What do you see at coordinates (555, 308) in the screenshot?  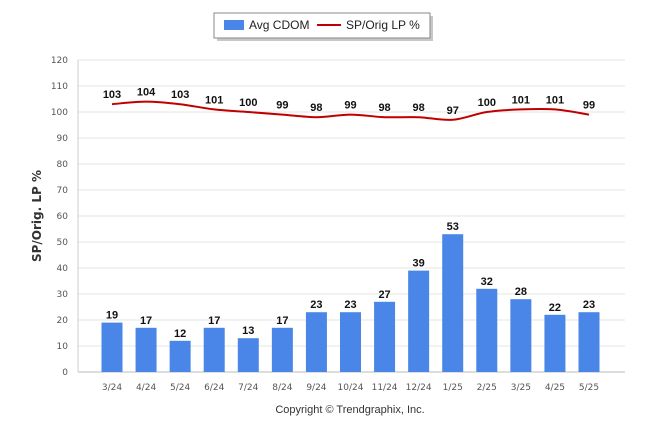 I see `bar-value-label: 22` at bounding box center [555, 308].